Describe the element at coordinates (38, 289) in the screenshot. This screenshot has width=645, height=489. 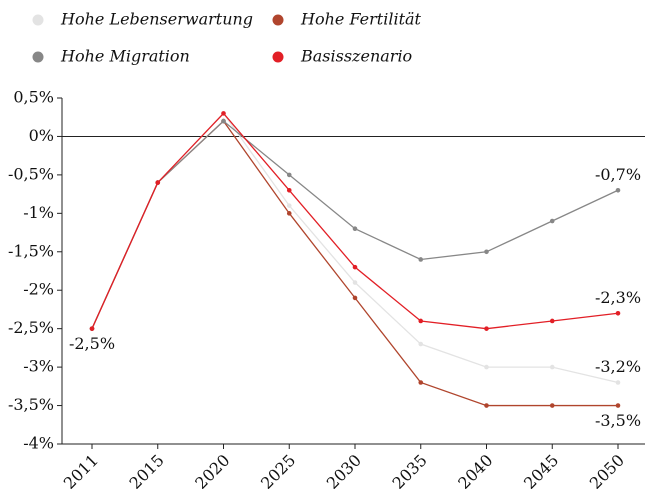
I see `y-tick-label: -2%` at that location.